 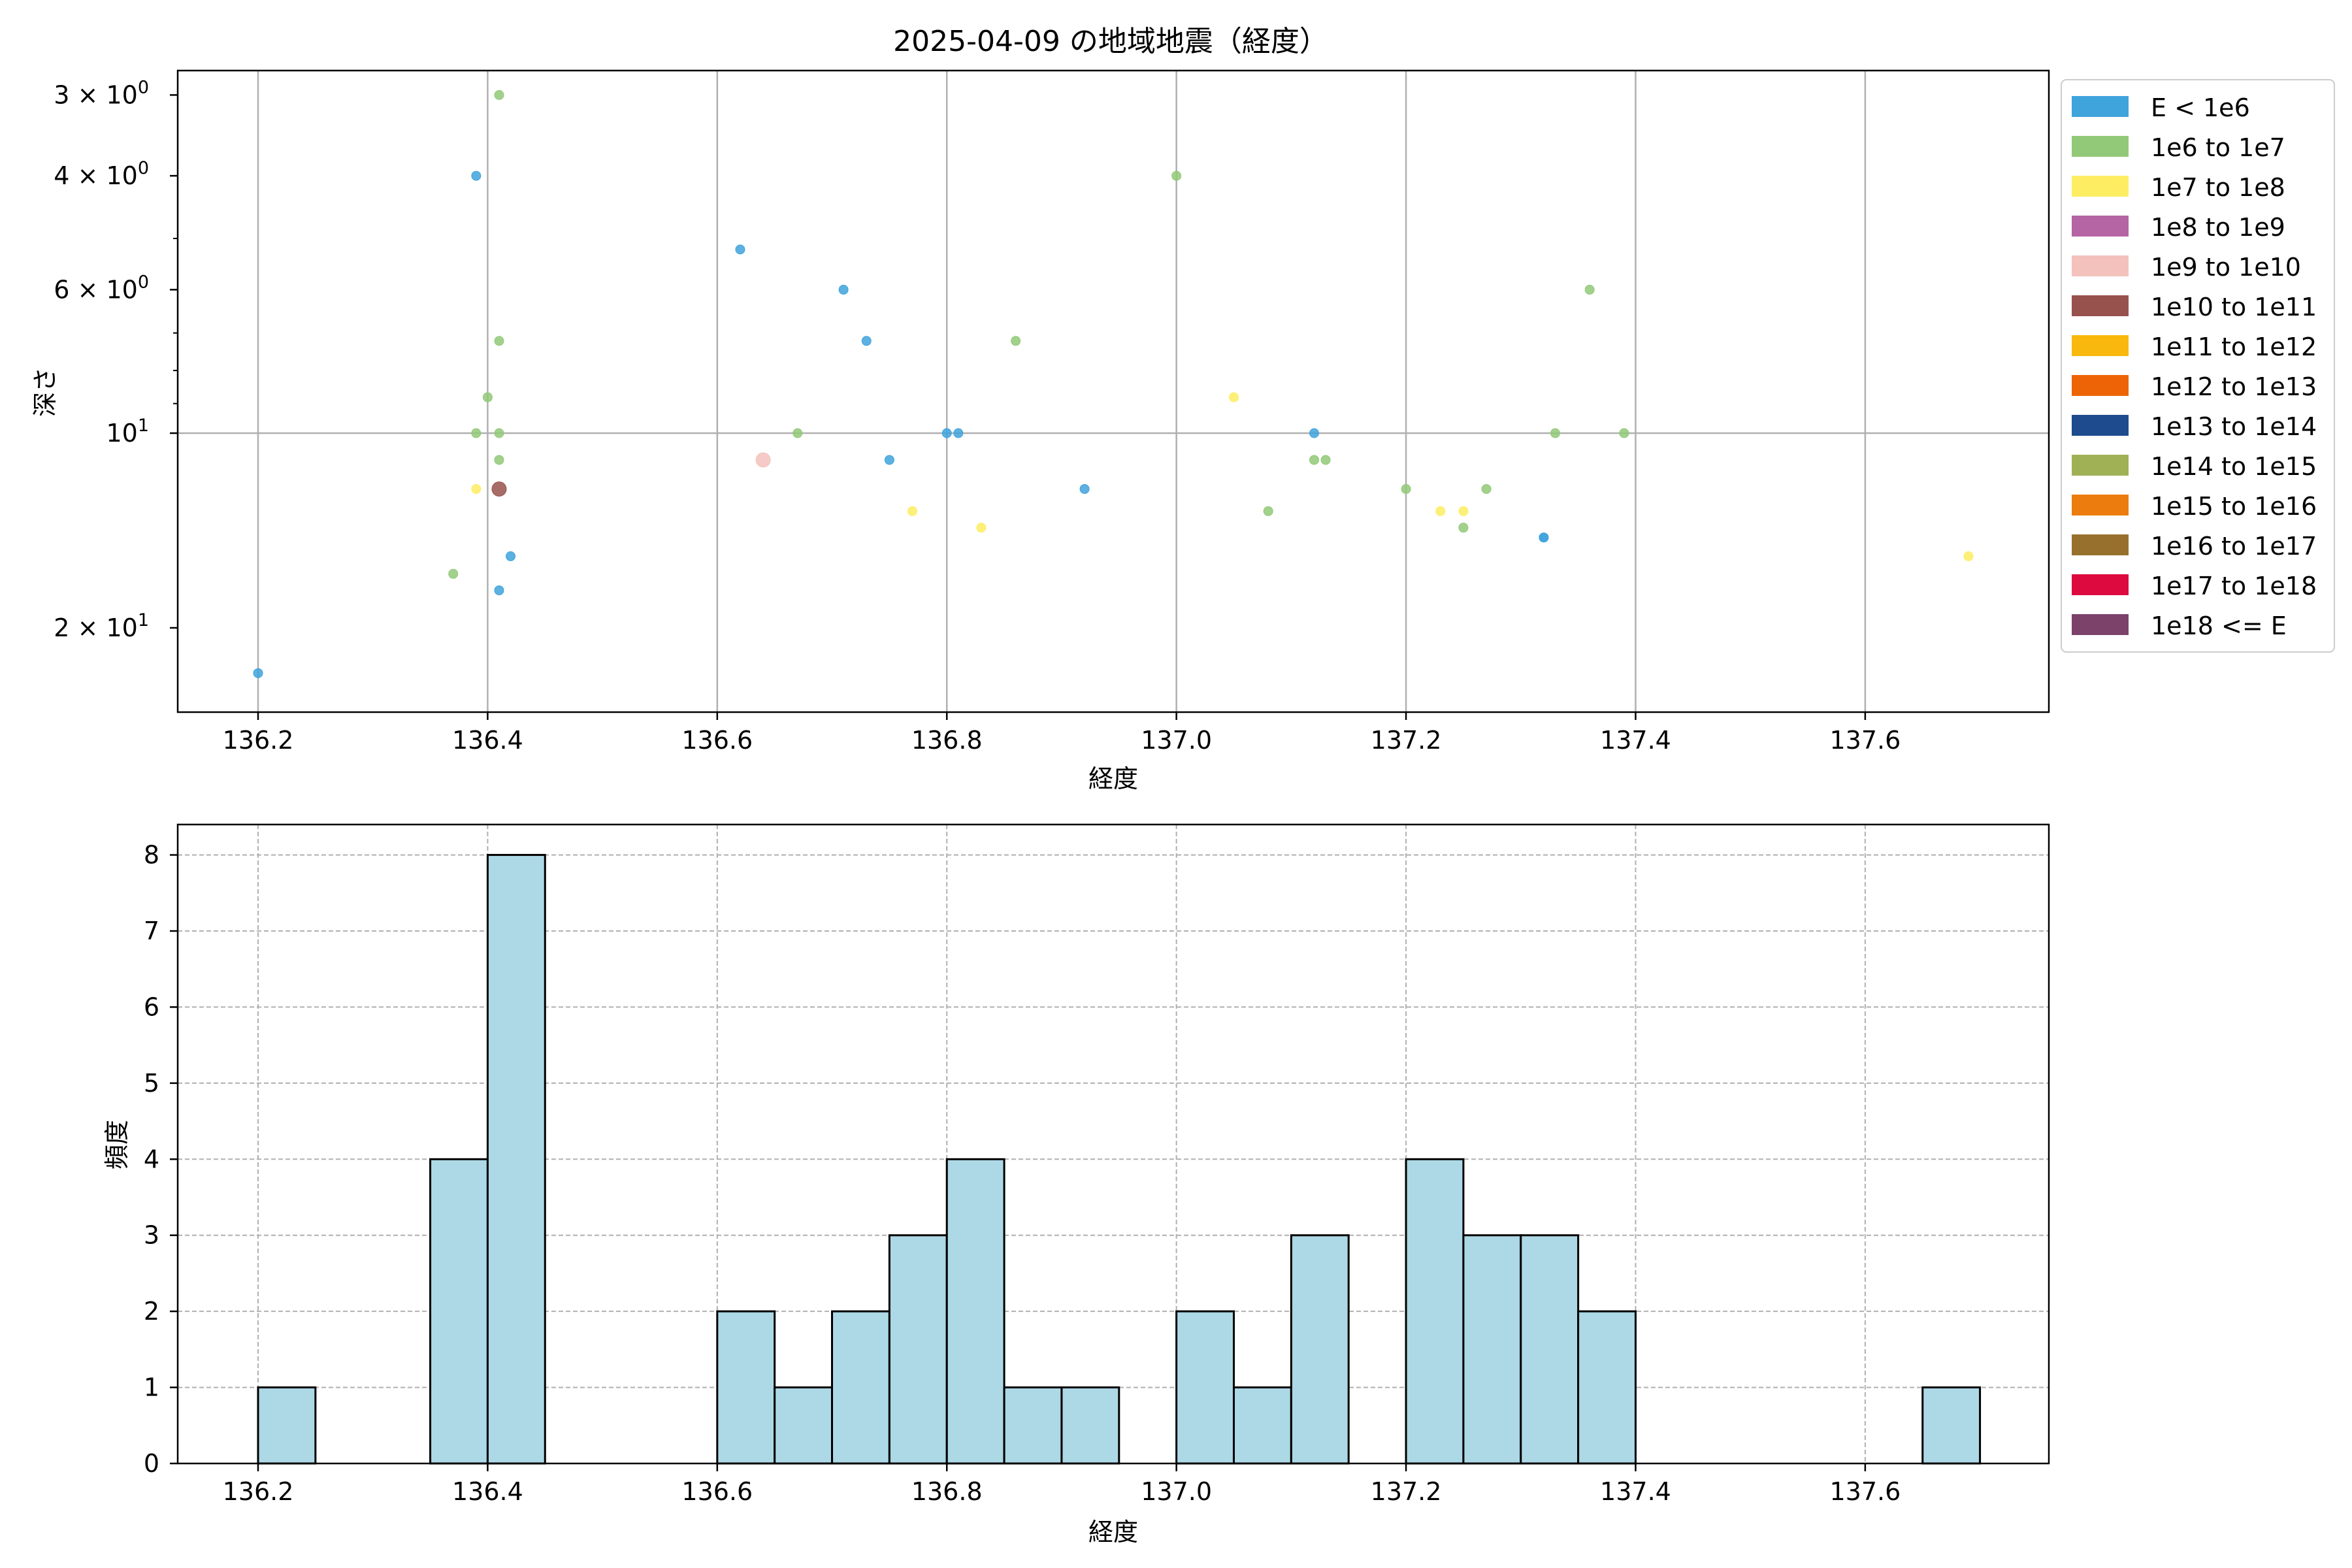 I want to click on histogram-x-tick-label: 137.2, so click(x=1406, y=1491).